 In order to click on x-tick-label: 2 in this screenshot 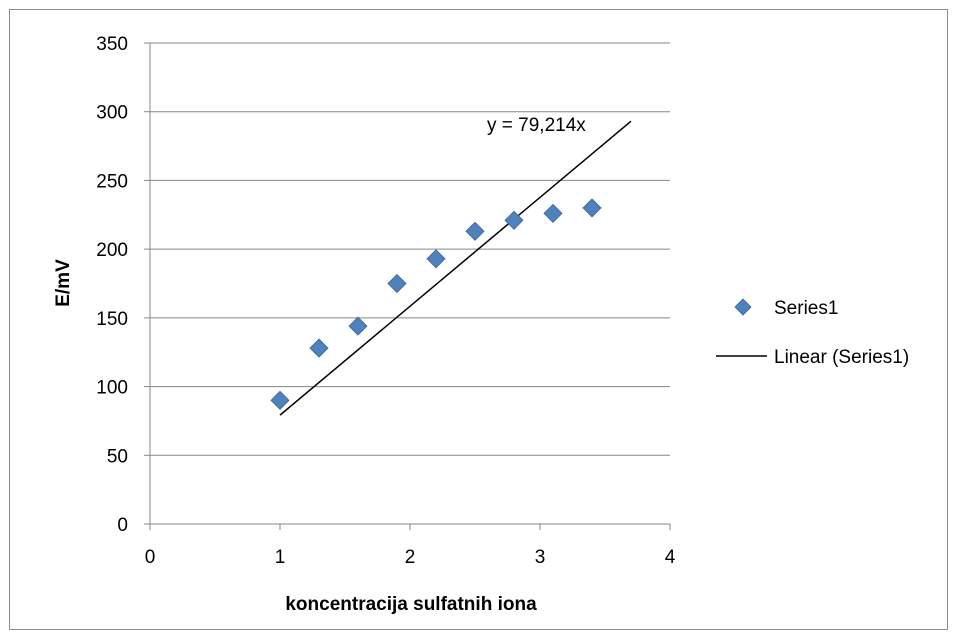, I will do `click(410, 557)`.